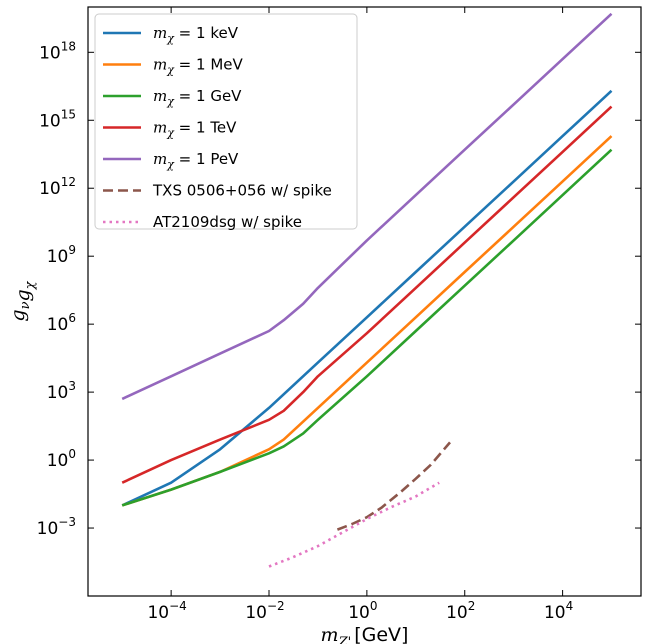 The image size is (647, 644). Describe the element at coordinates (22, 300) in the screenshot. I see `y-axis-label: gνgχ` at that location.